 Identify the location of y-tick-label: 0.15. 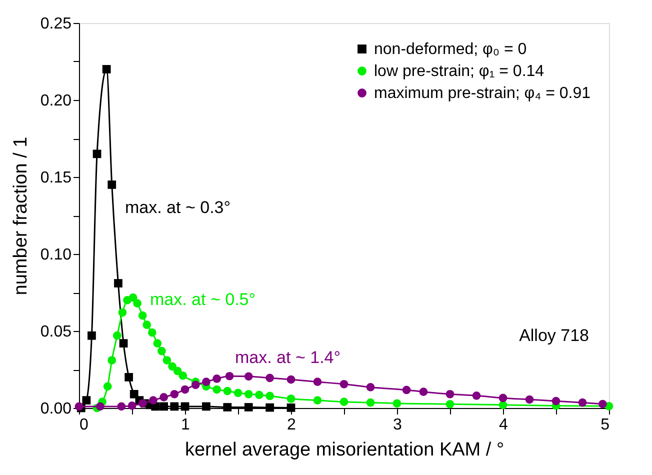
(56, 178).